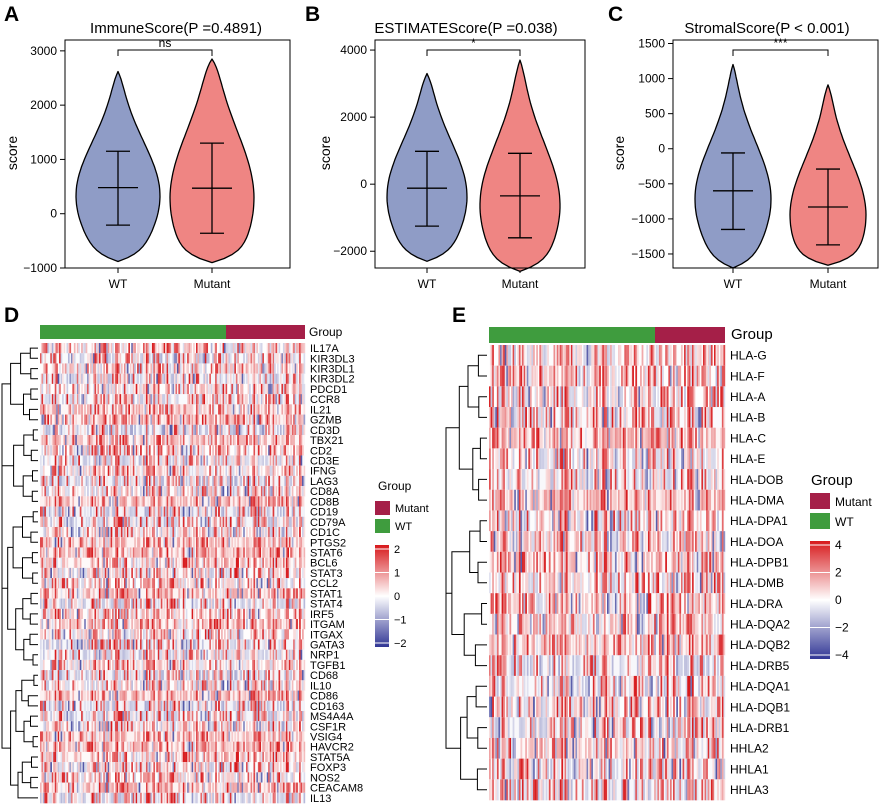 This screenshot has height=805, width=886. Describe the element at coordinates (12, 153) in the screenshot. I see `y-axis-label-a: score` at that location.